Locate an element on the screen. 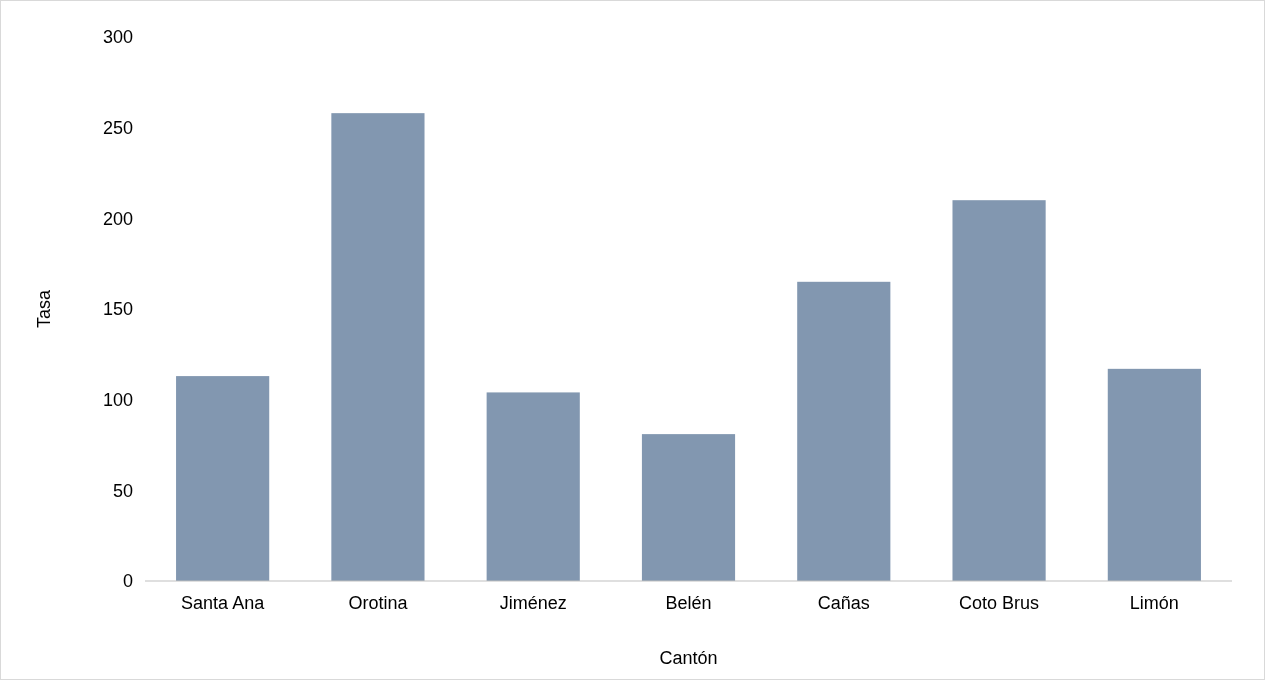 Image resolution: width=1265 pixels, height=680 pixels. y-tick-label: 50 is located at coordinates (122, 490).